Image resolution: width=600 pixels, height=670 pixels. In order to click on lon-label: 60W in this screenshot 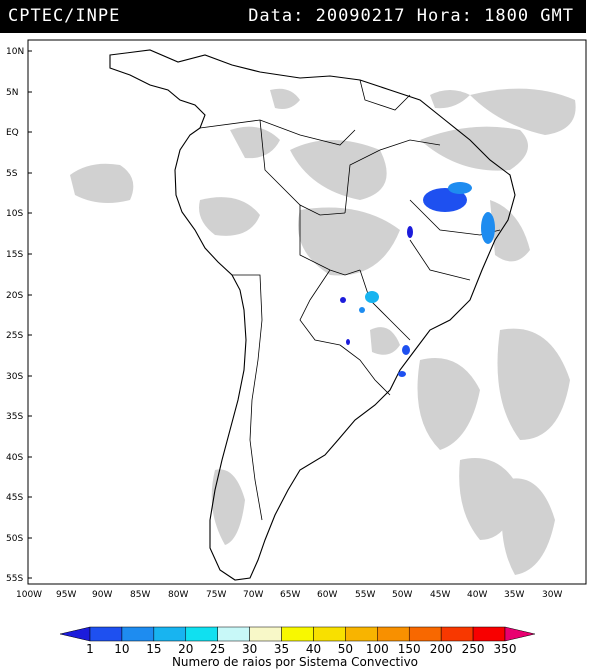, I will do `click(327, 595)`.